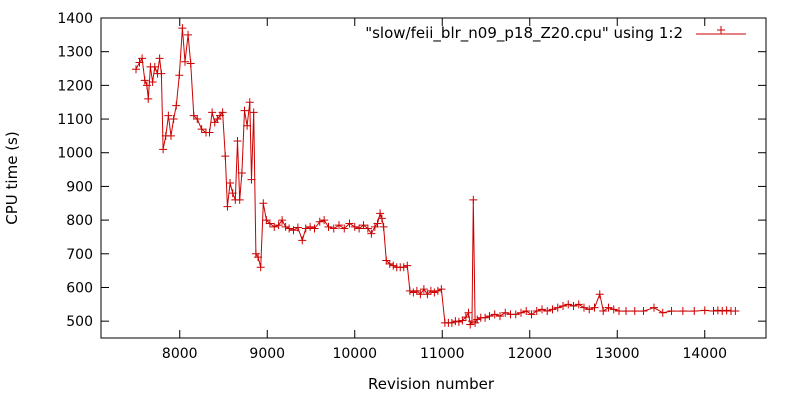 The width and height of the screenshot is (800, 400). Describe the element at coordinates (442, 354) in the screenshot. I see `x-tick-label: 11000` at that location.